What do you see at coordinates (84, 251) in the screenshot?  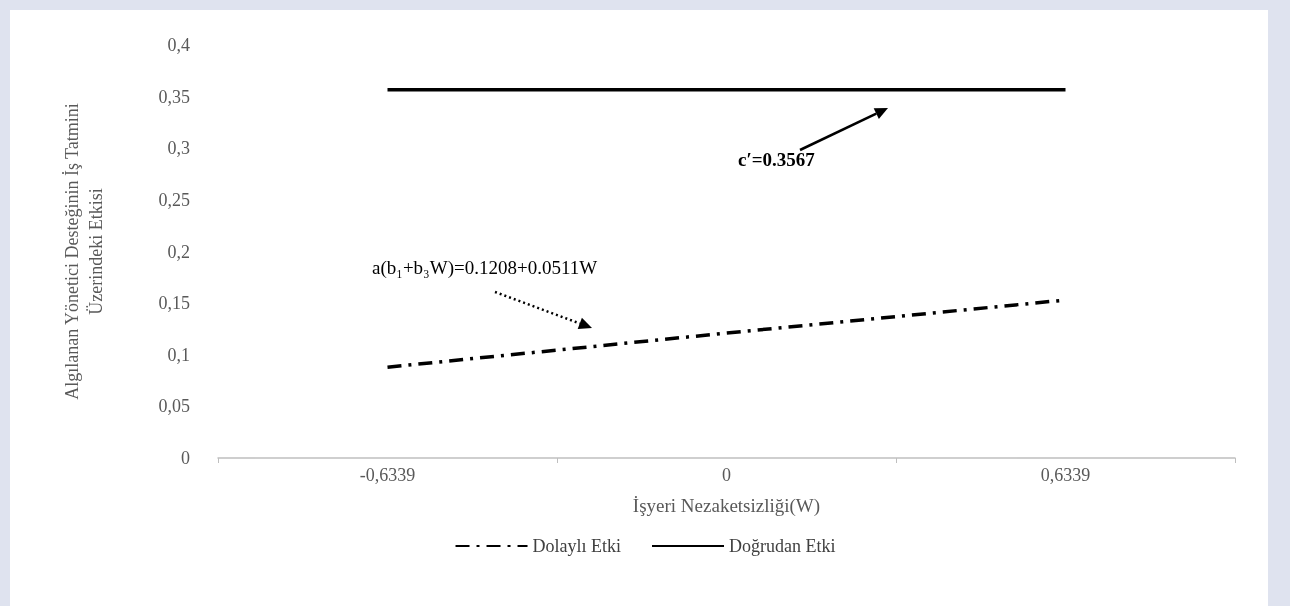 I see `y-axis-title: Algılanan Yönetici Desteğinin İş Tatmini Üzerindeki Etkisi` at bounding box center [84, 251].